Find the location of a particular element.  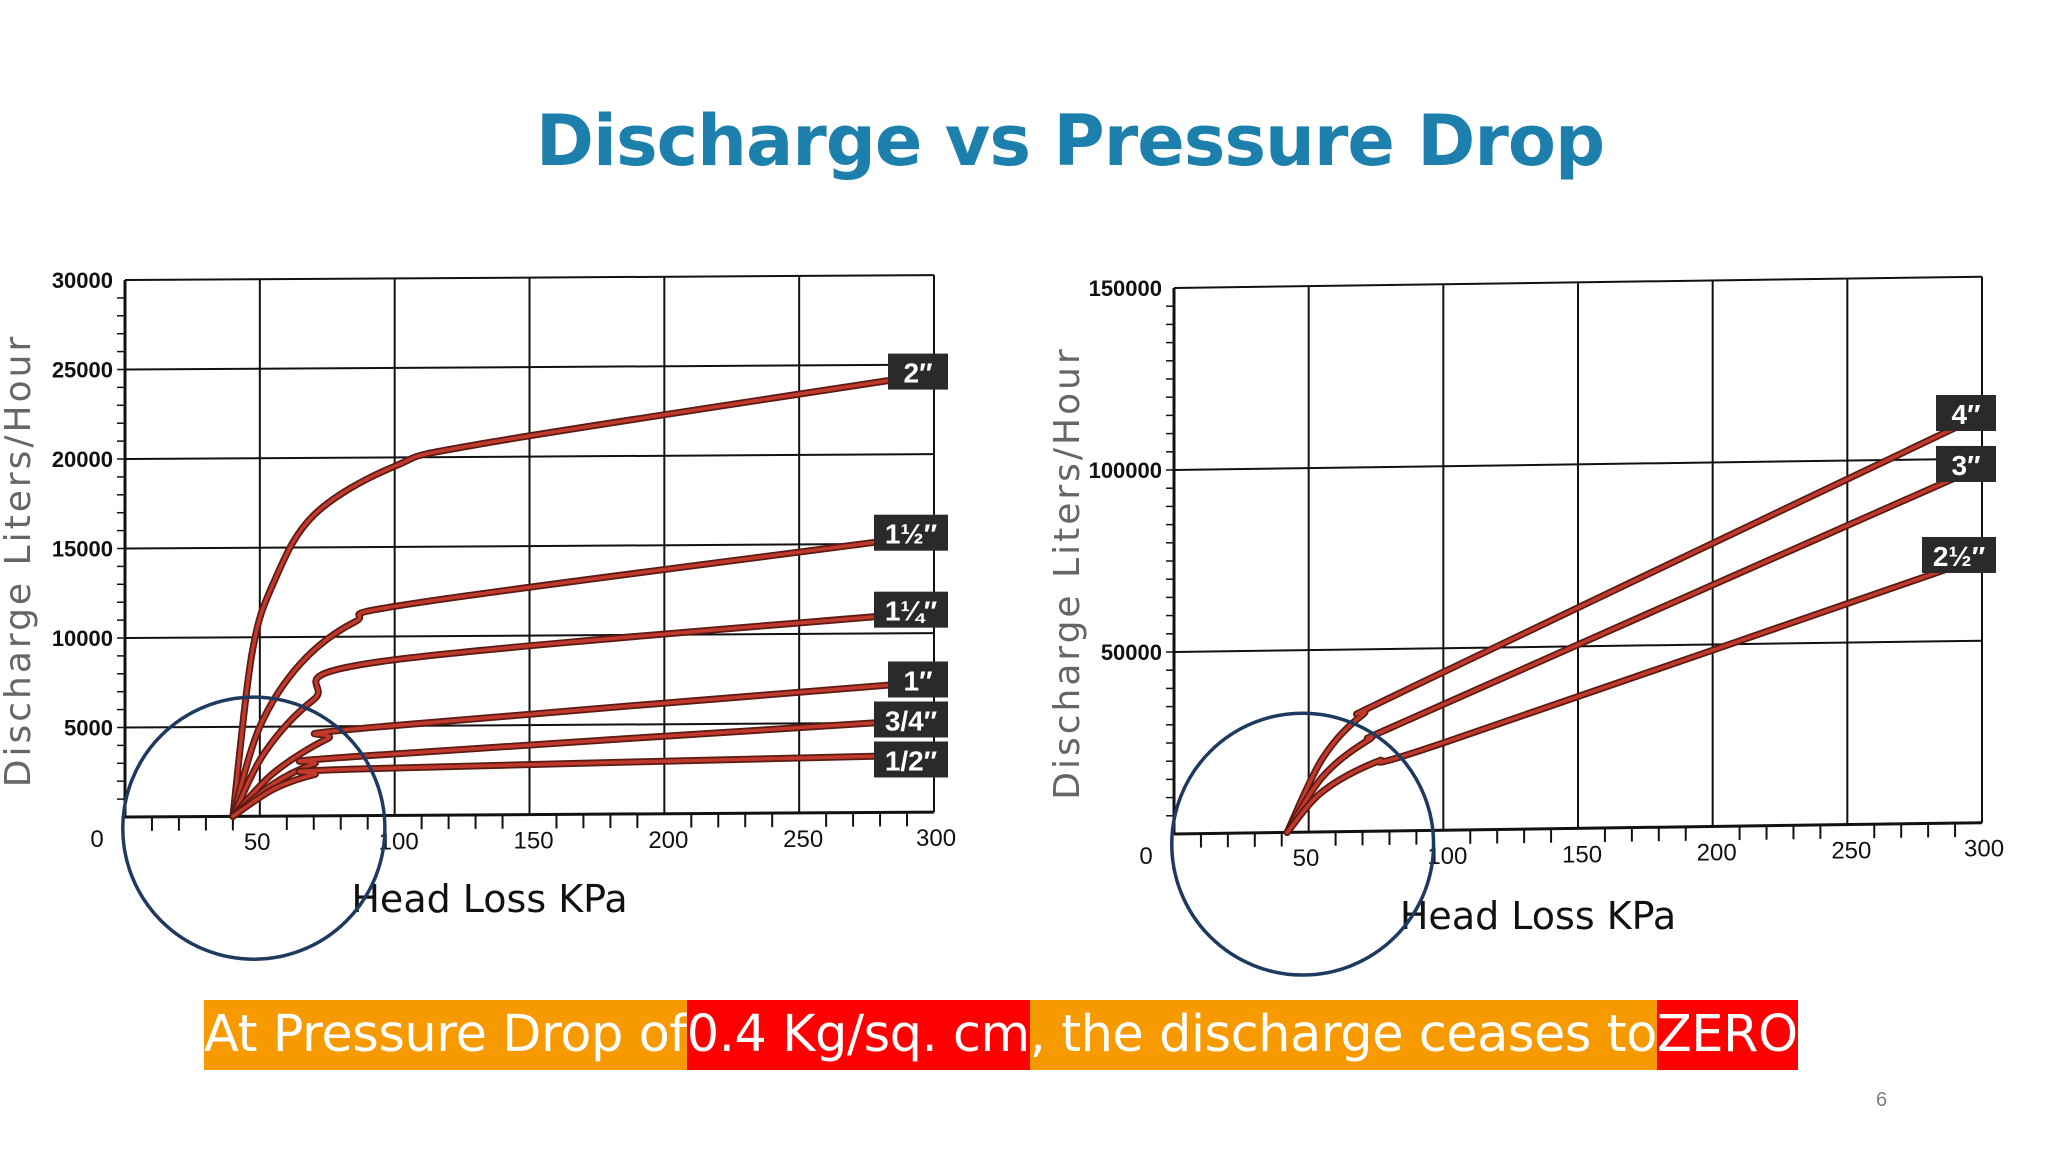

caption-segment-2: 0.4 Kg/sq. cm is located at coordinates (858, 1035).